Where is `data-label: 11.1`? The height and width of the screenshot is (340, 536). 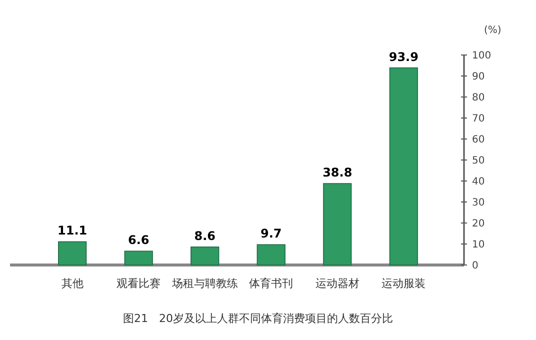 data-label: 11.1 is located at coordinates (73, 231).